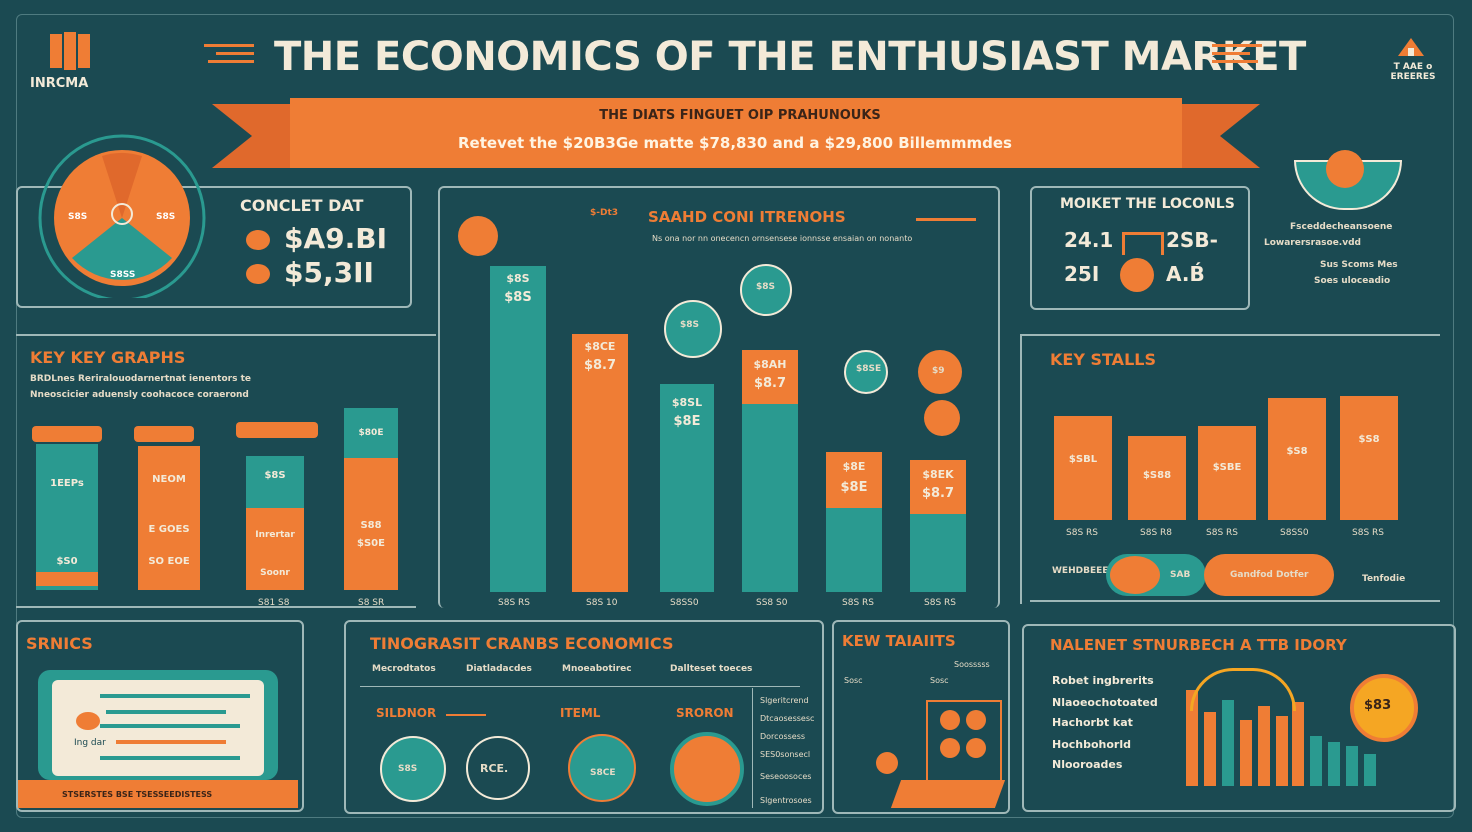  What do you see at coordinates (466, 715) in the screenshot?
I see `center-bottom-sub-line` at bounding box center [466, 715].